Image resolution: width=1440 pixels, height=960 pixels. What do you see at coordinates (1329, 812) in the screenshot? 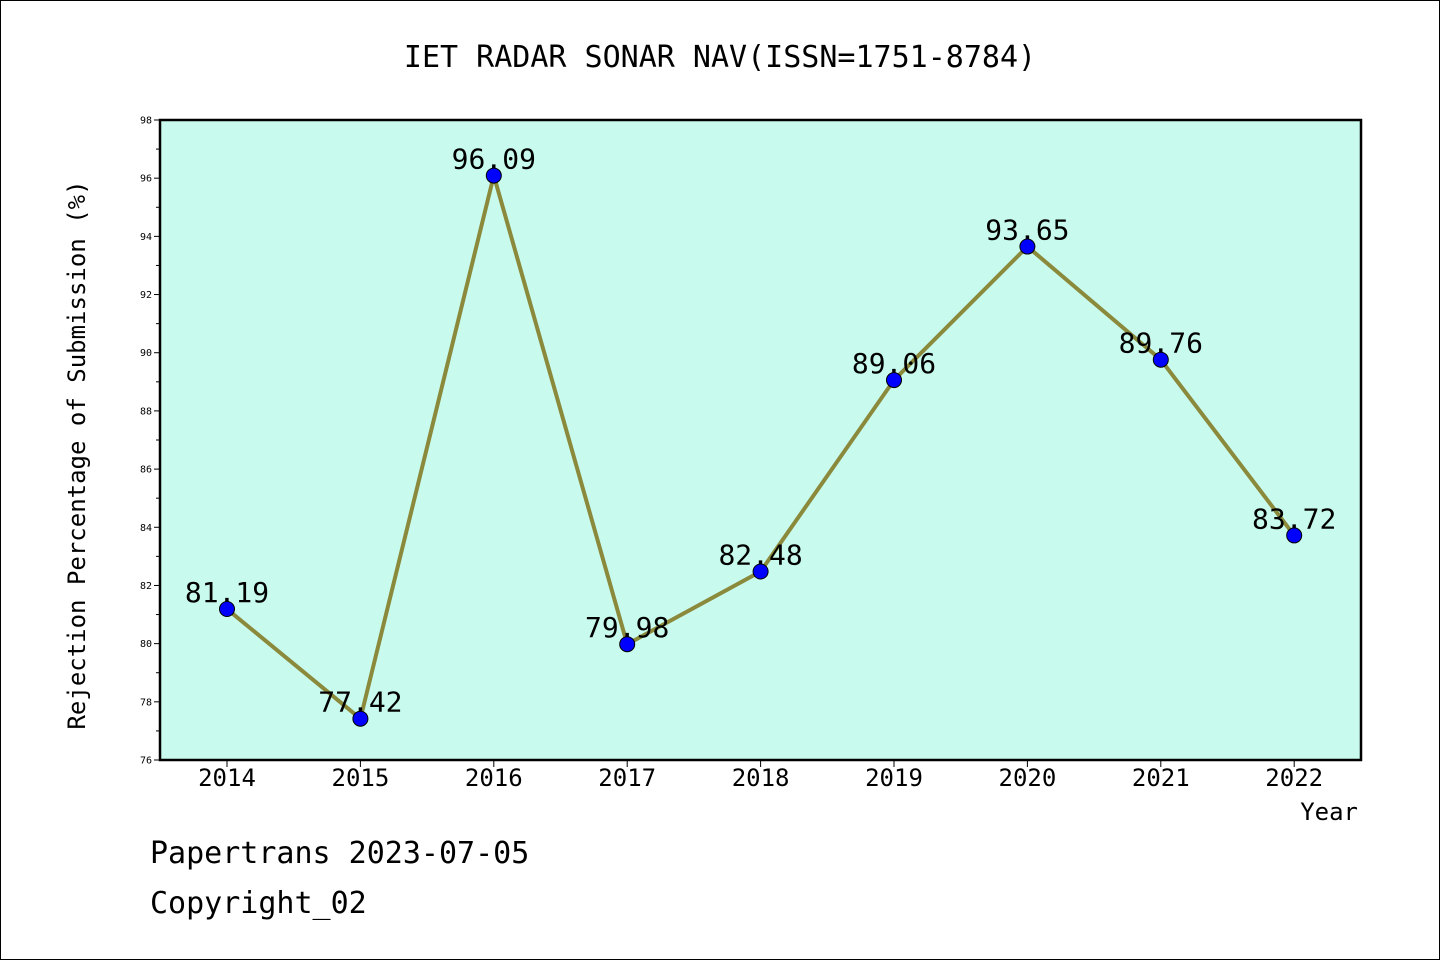
I see `x-axis-label: Year` at bounding box center [1329, 812].